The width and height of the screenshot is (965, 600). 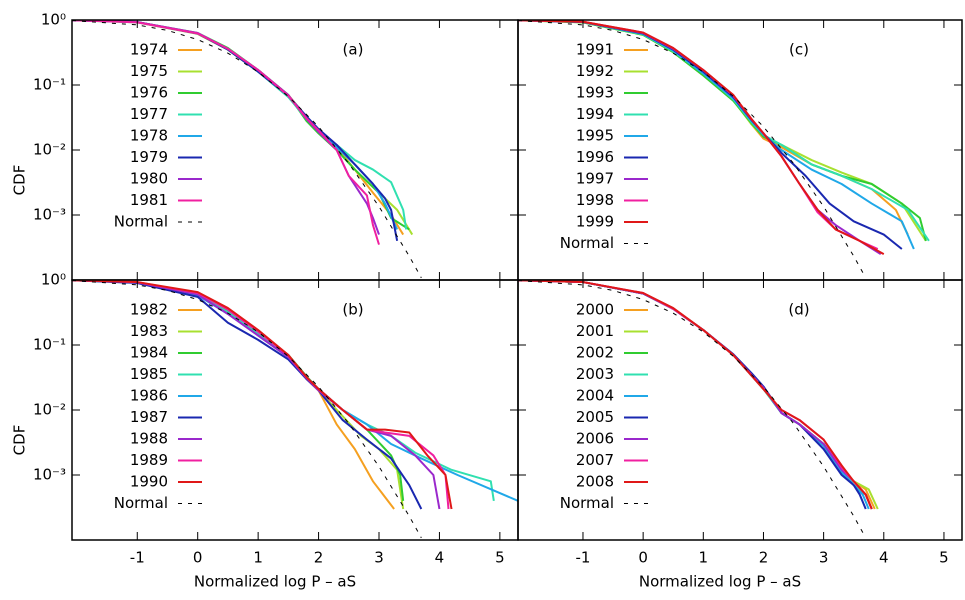 What do you see at coordinates (149, 310) in the screenshot?
I see `legend-label: 1982` at bounding box center [149, 310].